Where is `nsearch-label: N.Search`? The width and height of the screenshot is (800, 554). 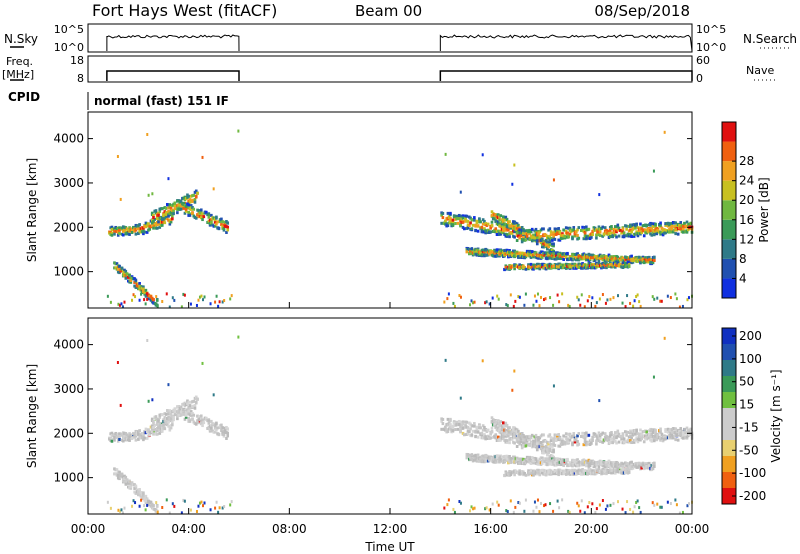
nsearch-label: N.Search is located at coordinates (770, 39).